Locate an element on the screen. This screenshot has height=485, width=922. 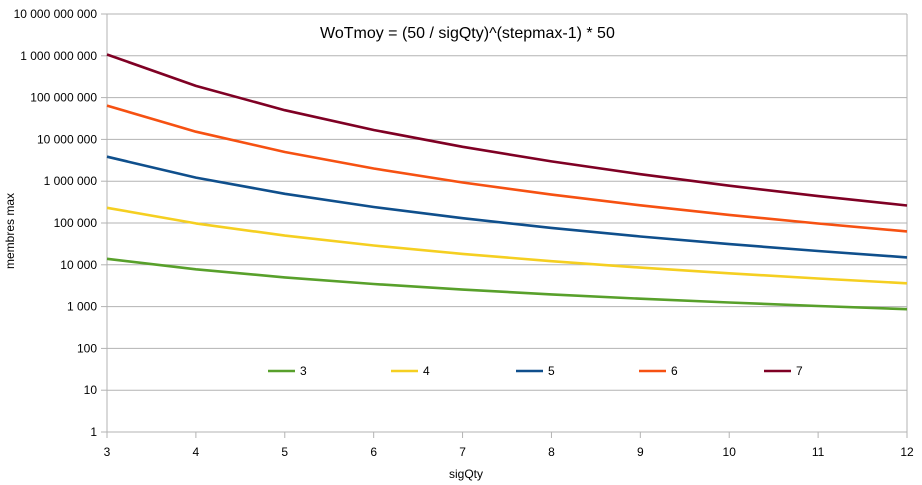
x-tick-label: 9 is located at coordinates (640, 452).